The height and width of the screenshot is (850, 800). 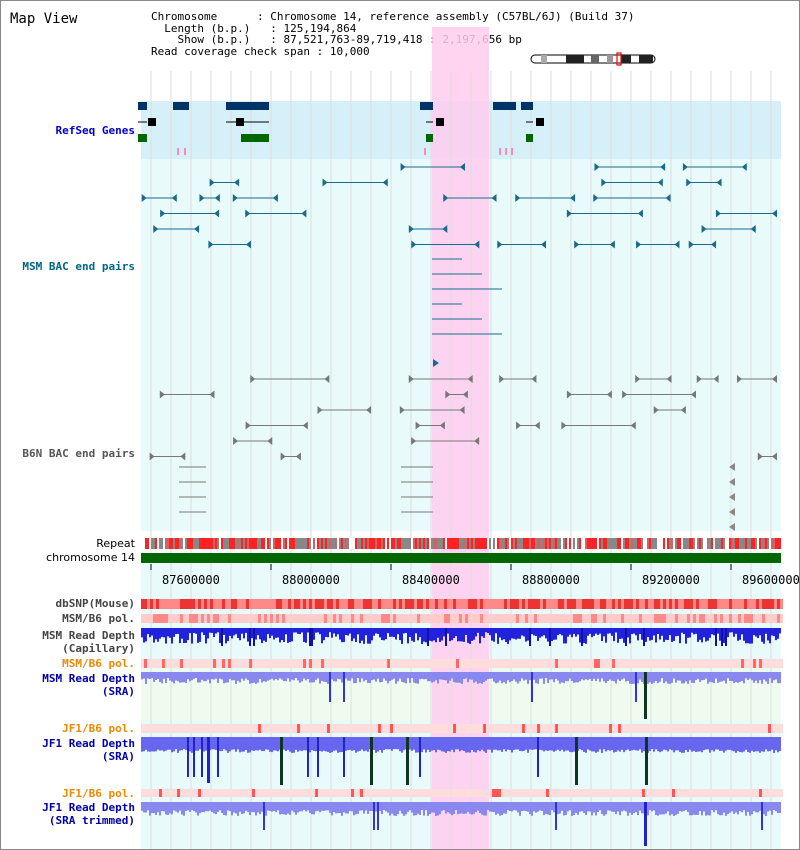 What do you see at coordinates (115, 543) in the screenshot?
I see `track-label-repeat: Repeat` at bounding box center [115, 543].